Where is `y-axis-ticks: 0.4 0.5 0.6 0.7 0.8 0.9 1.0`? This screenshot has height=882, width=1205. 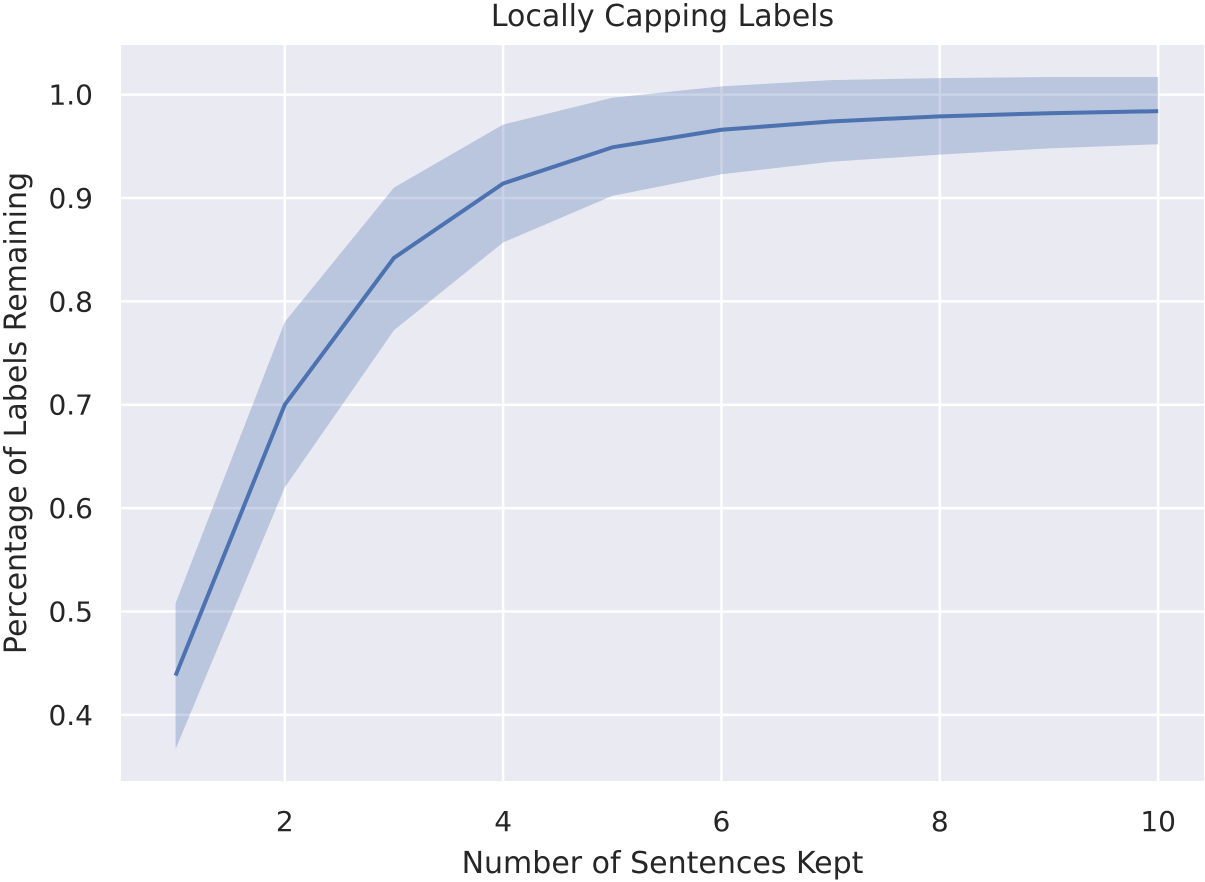 y-axis-ticks: 0.4 0.5 0.6 0.7 0.8 0.9 1.0 is located at coordinates (70, 405).